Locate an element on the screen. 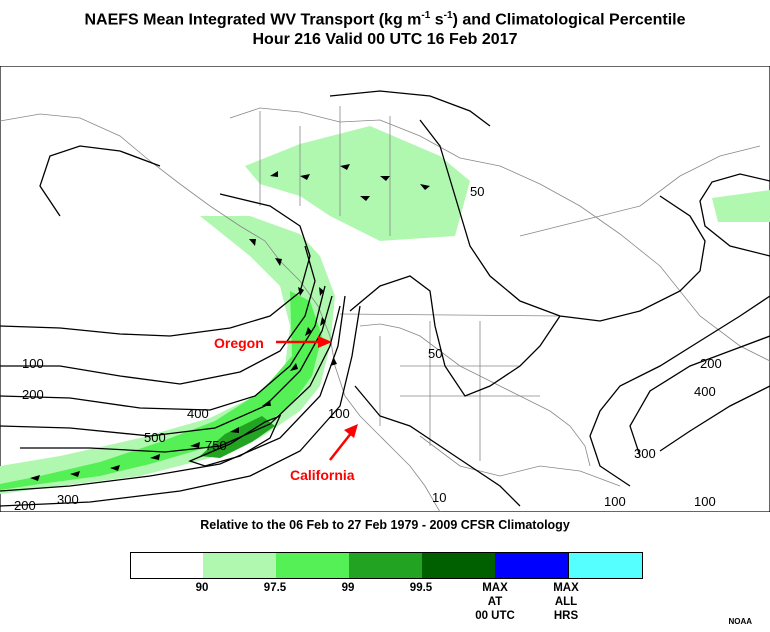 The image size is (770, 632). oregon-arrowhead is located at coordinates (325, 342).